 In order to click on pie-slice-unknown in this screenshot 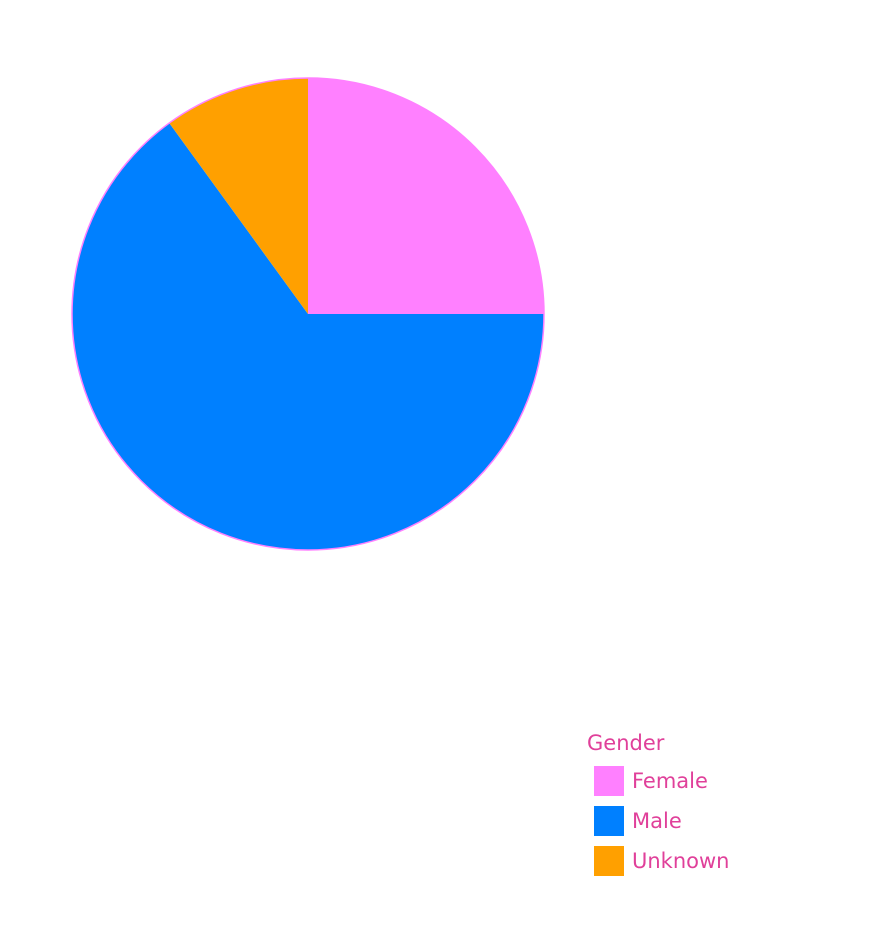, I will do `click(238, 196)`.